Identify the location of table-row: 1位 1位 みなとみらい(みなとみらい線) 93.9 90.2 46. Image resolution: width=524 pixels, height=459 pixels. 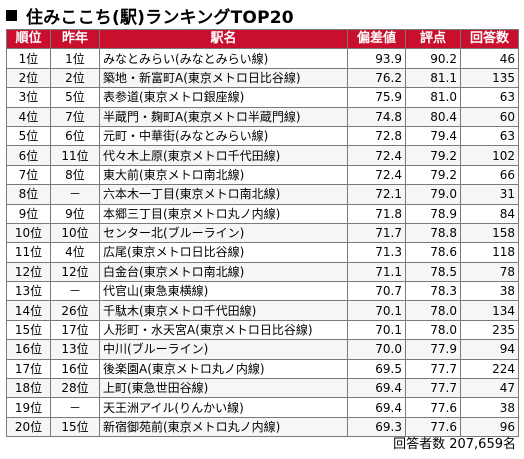
(262, 58).